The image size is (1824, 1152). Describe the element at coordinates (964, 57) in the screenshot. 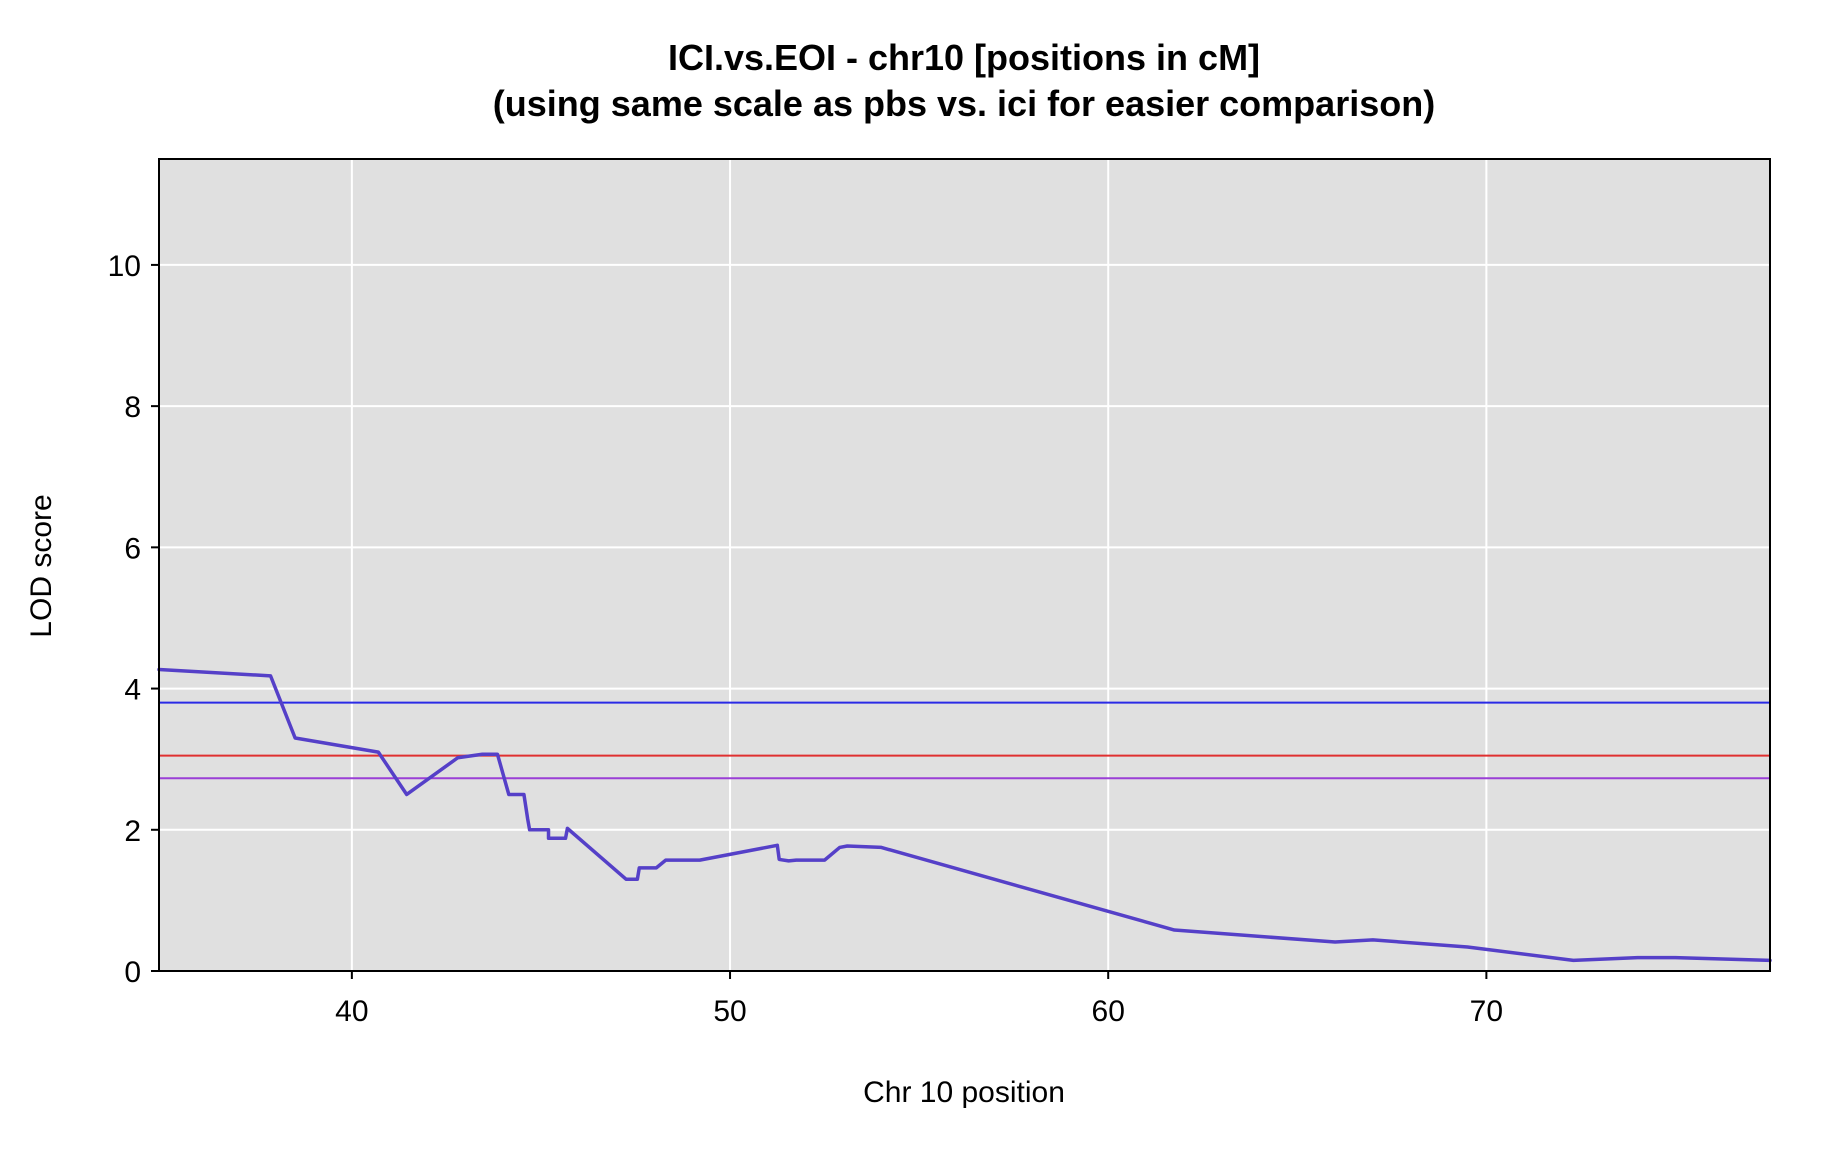

I see `chart-title: ICI.vs.EOI - chr10 [positions in cM]` at that location.